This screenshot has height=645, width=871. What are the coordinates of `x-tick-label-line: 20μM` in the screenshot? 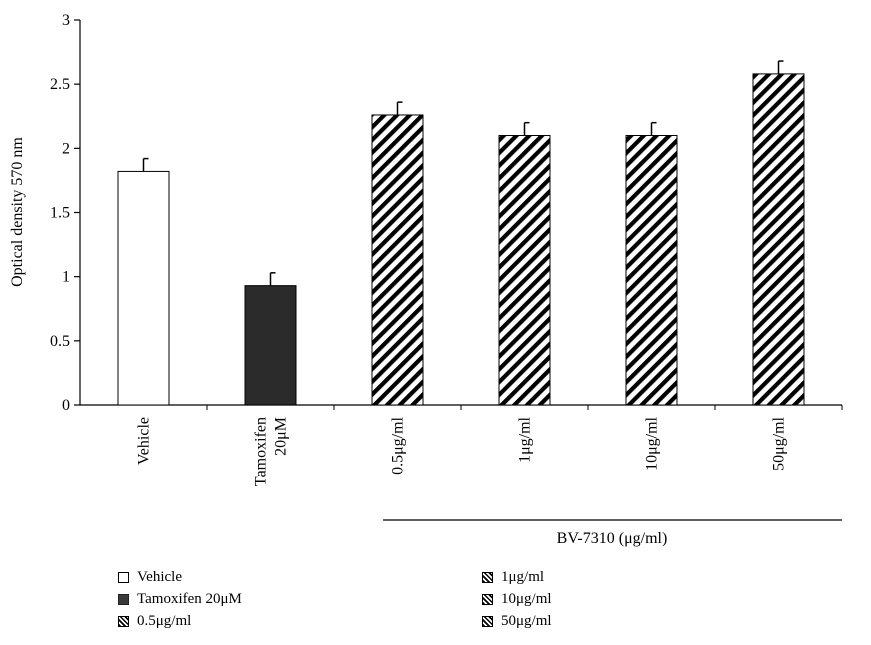 It's located at (281, 436).